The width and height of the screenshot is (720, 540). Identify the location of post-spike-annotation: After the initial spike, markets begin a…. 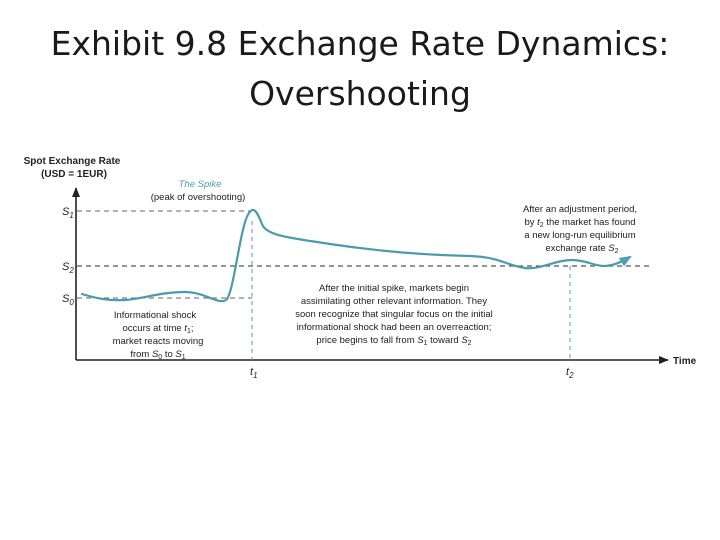
(394, 315).